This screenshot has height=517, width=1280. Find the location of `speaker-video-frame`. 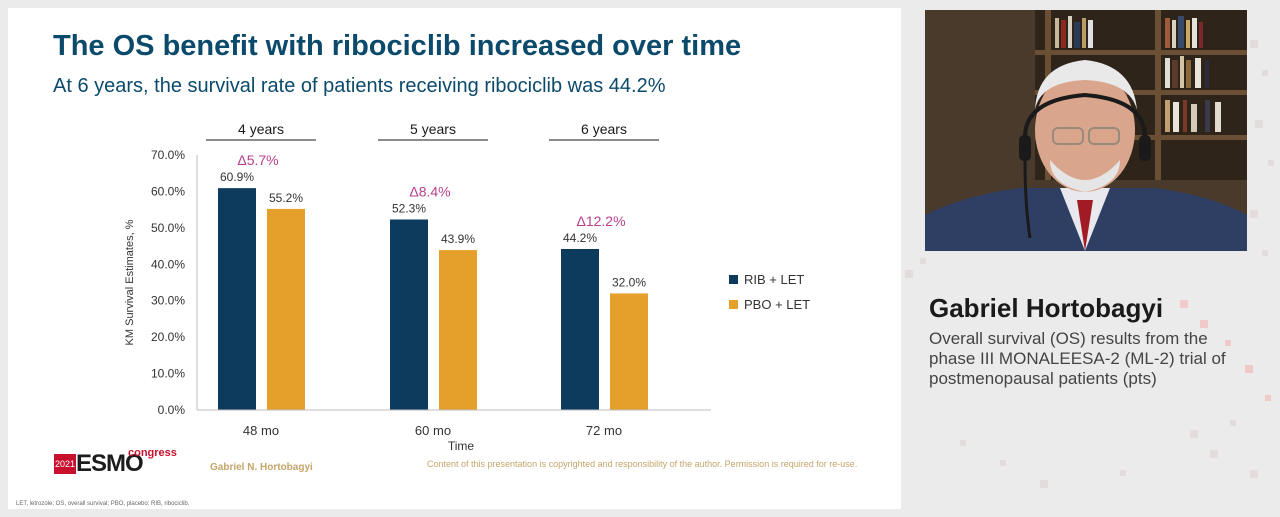

speaker-video-frame is located at coordinates (1086, 130).